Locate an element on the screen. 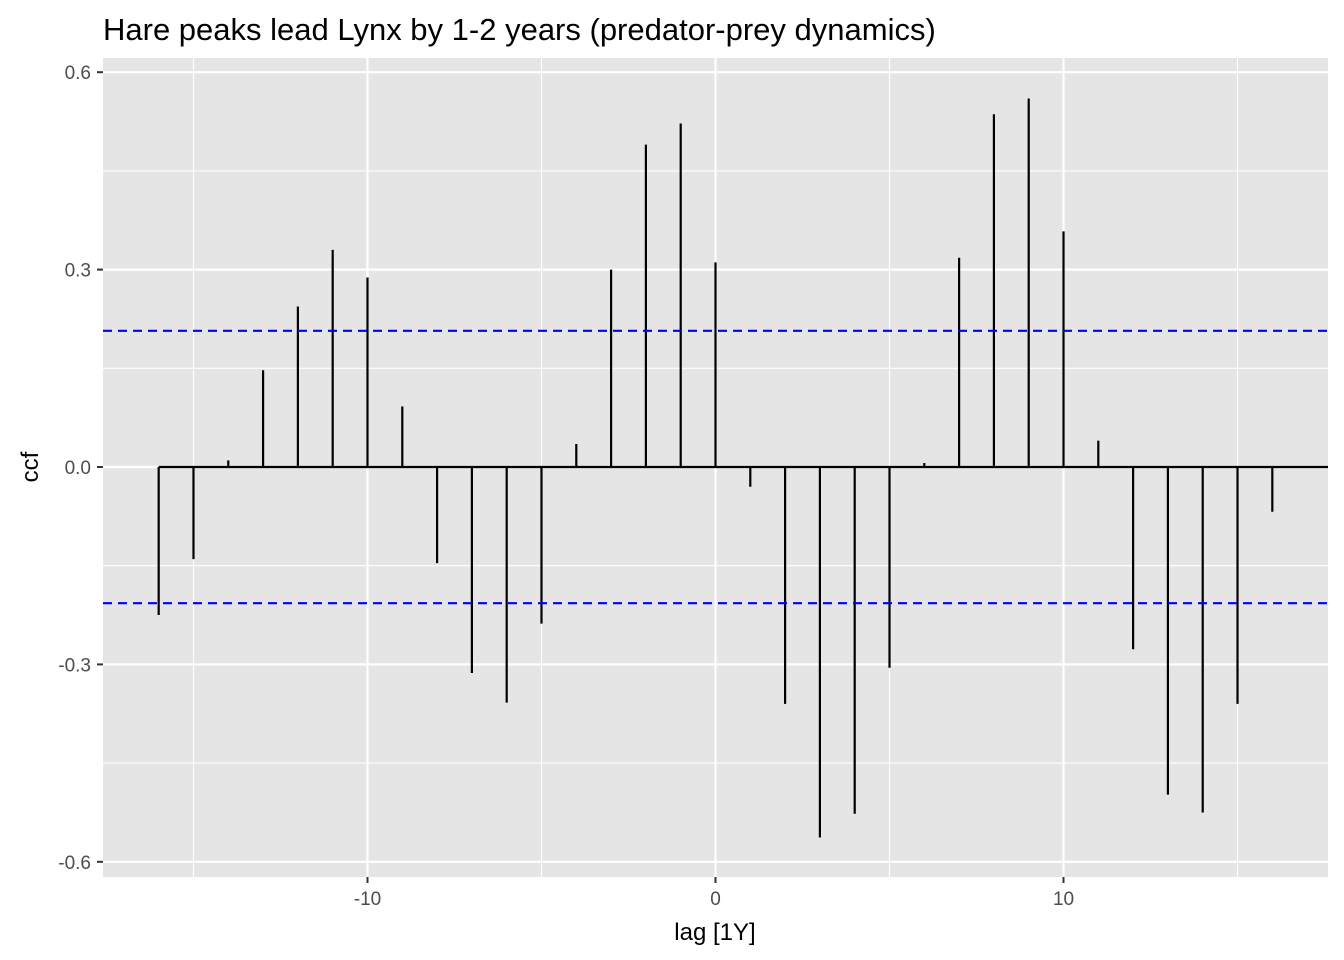 Image resolution: width=1344 pixels, height=960 pixels. x-tick-label: 10 is located at coordinates (1063, 899).